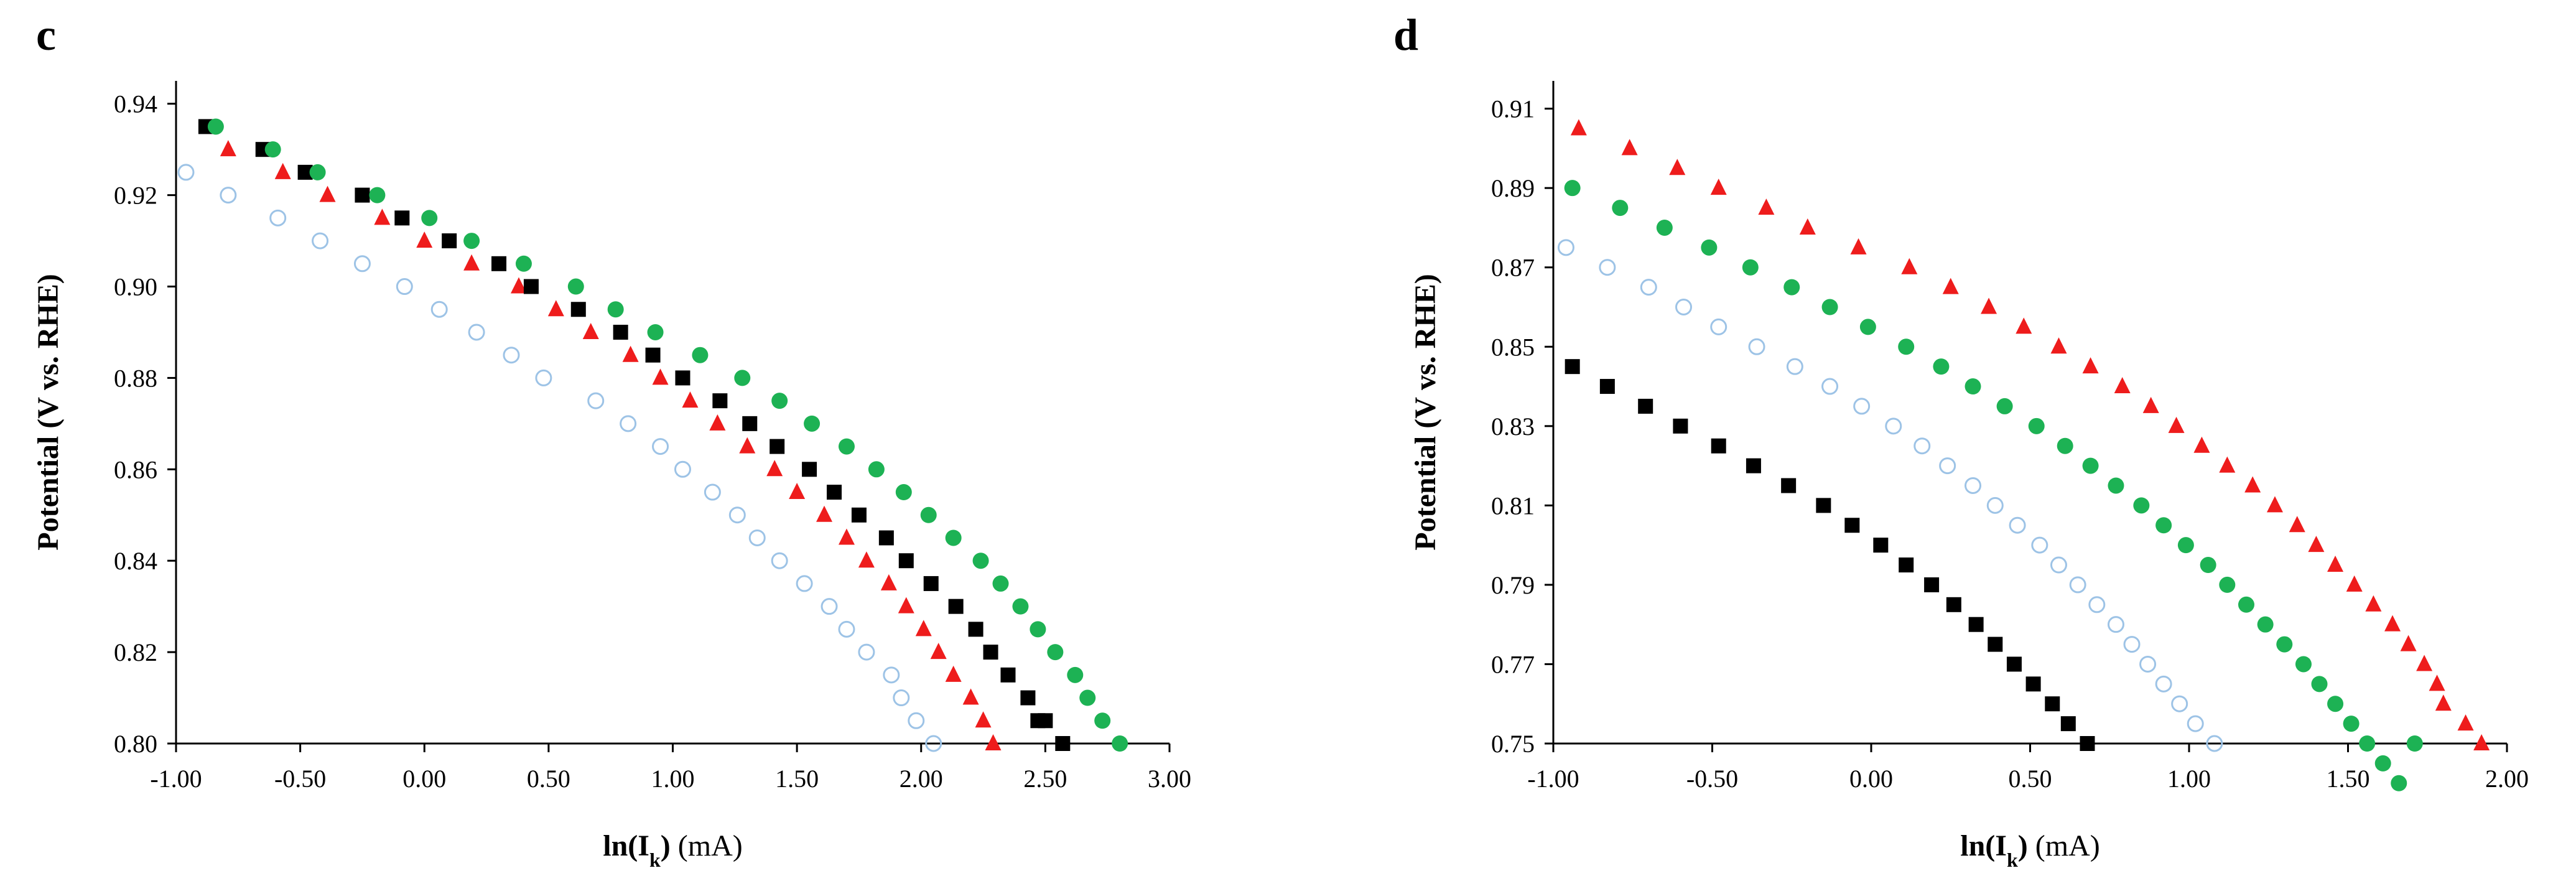  Describe the element at coordinates (1513, 664) in the screenshot. I see `y-tick-label: 0.77` at that location.